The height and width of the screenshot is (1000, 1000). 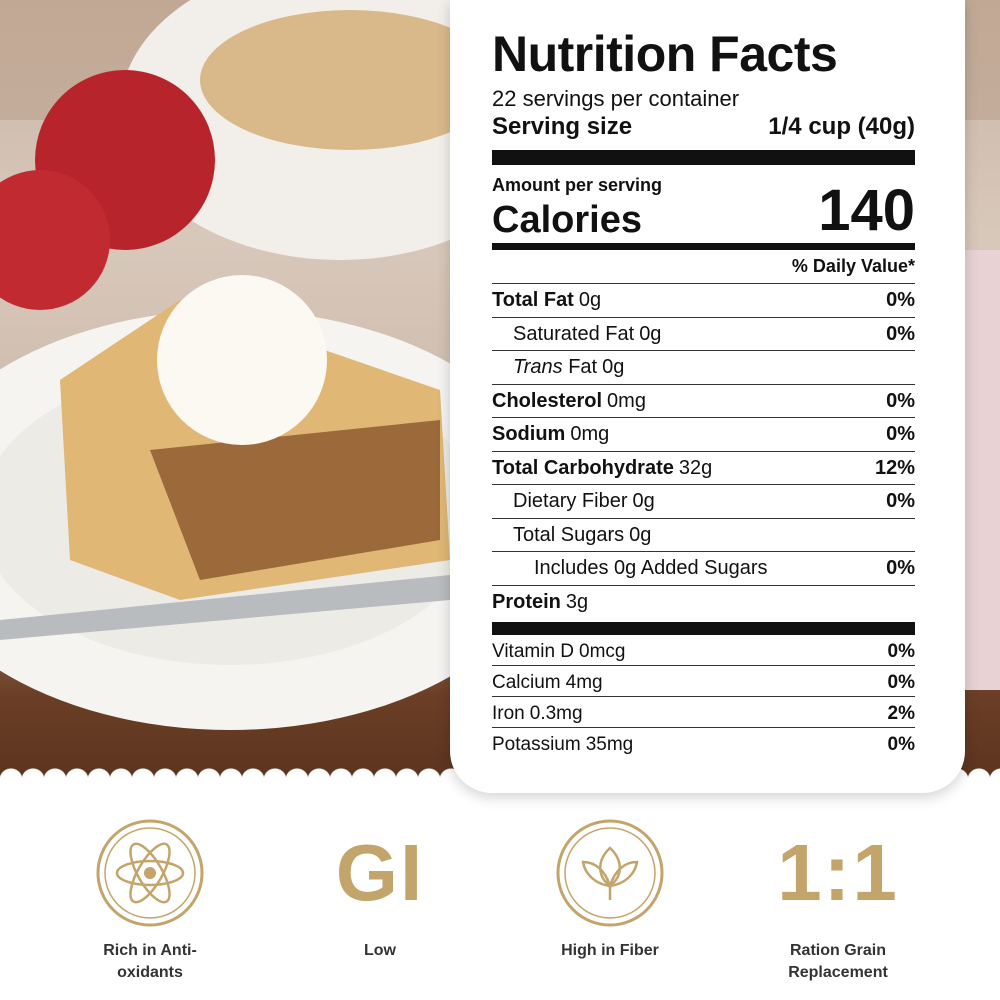 What do you see at coordinates (602, 651) in the screenshot?
I see `vitamin-amount: 0mcg` at bounding box center [602, 651].